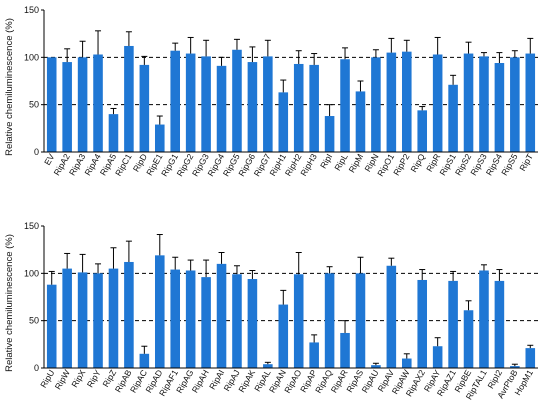  What do you see at coordinates (509, 164) in the screenshot?
I see `x-tick-label: RipS5` at bounding box center [509, 164].